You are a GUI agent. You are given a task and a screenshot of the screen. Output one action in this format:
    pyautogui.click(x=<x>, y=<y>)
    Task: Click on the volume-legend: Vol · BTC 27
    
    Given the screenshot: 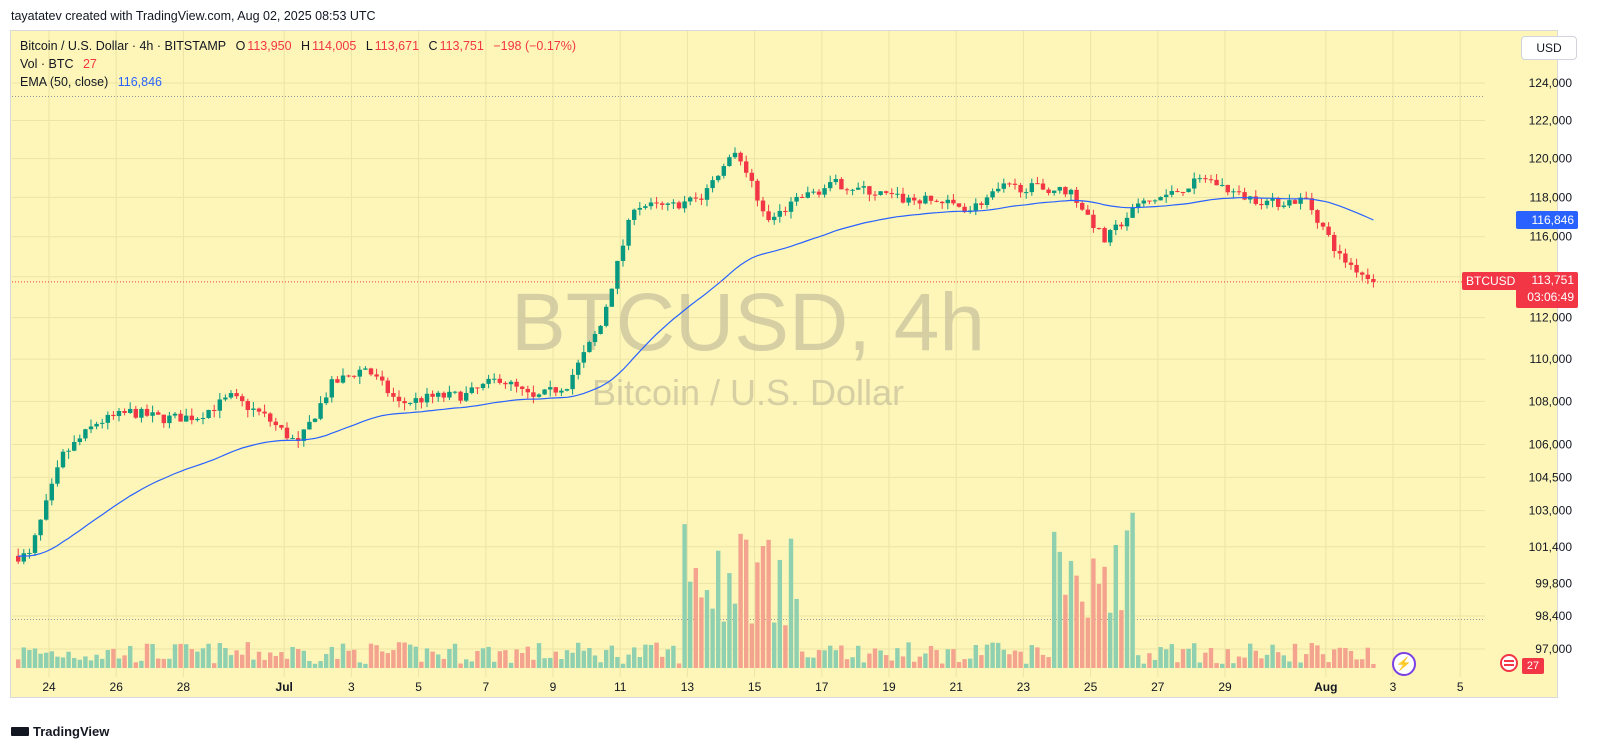 What is the action you would take?
    pyautogui.click(x=59, y=64)
    